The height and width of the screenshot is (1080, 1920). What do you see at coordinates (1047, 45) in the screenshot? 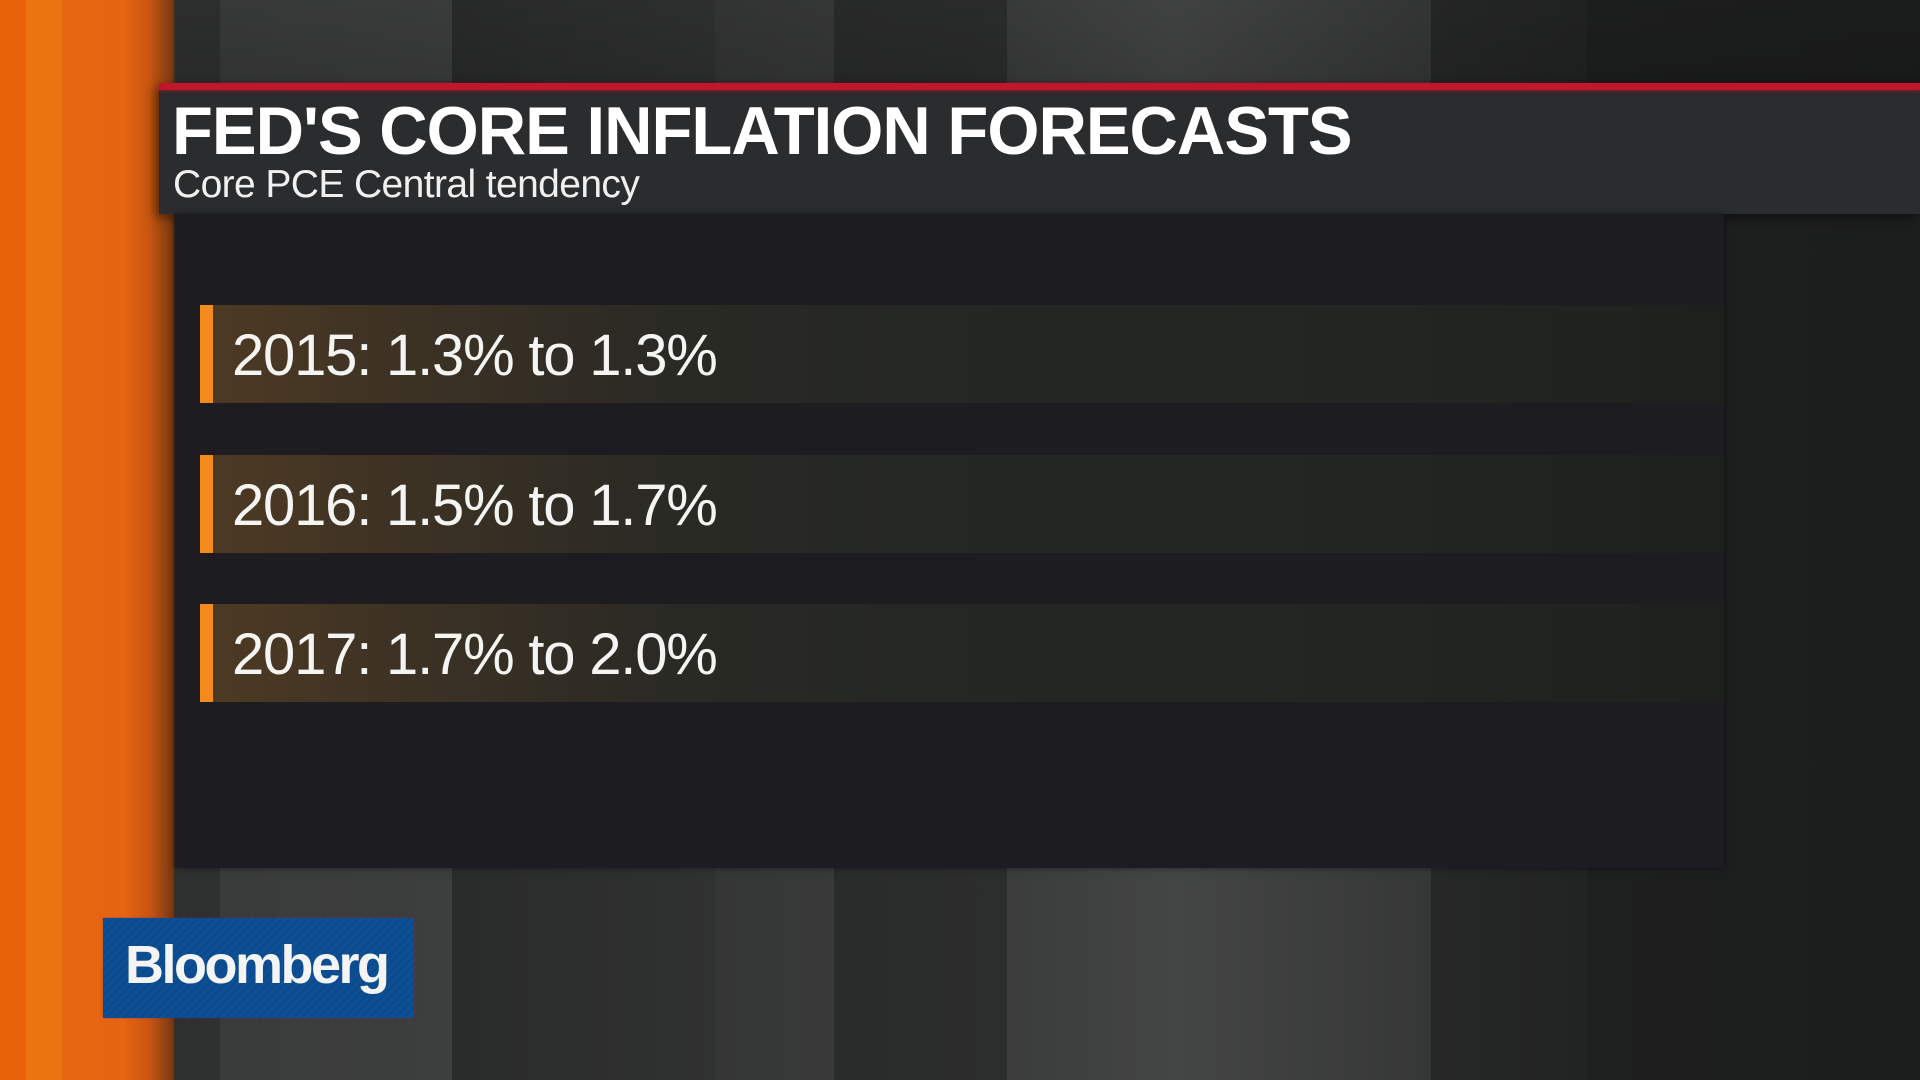
I see `background-shade` at bounding box center [1047, 45].